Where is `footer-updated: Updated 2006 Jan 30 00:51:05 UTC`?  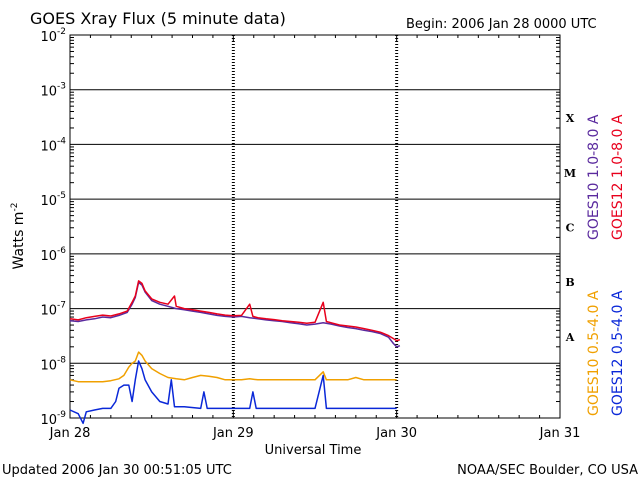 footer-updated: Updated 2006 Jan 30 00:51:05 UTC is located at coordinates (117, 470).